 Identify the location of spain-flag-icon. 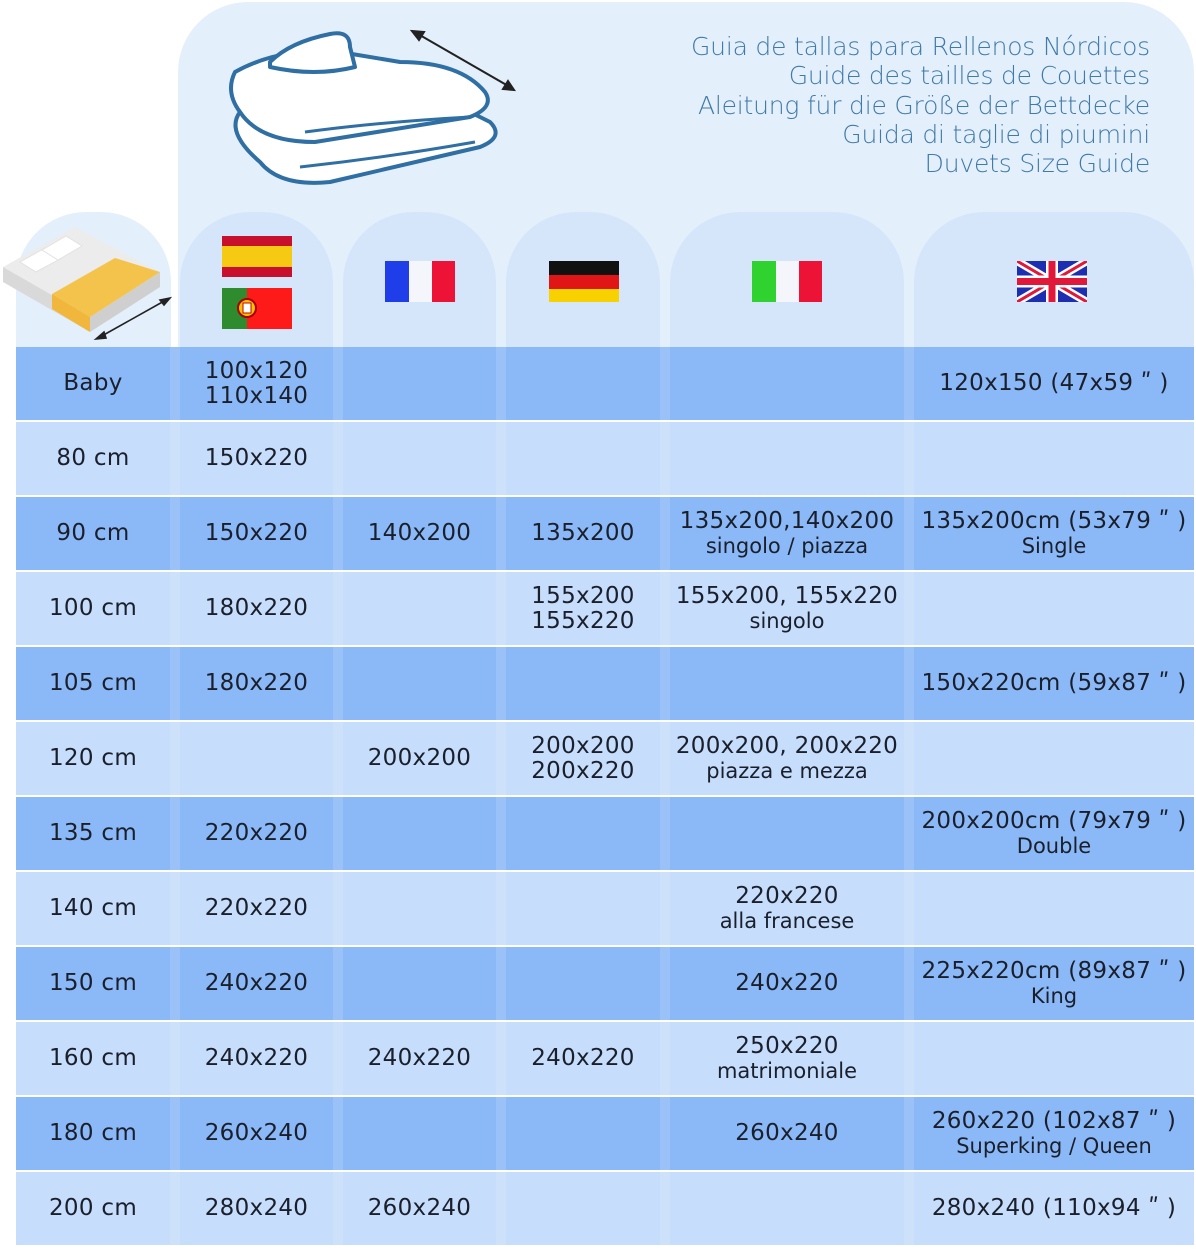
(257, 256).